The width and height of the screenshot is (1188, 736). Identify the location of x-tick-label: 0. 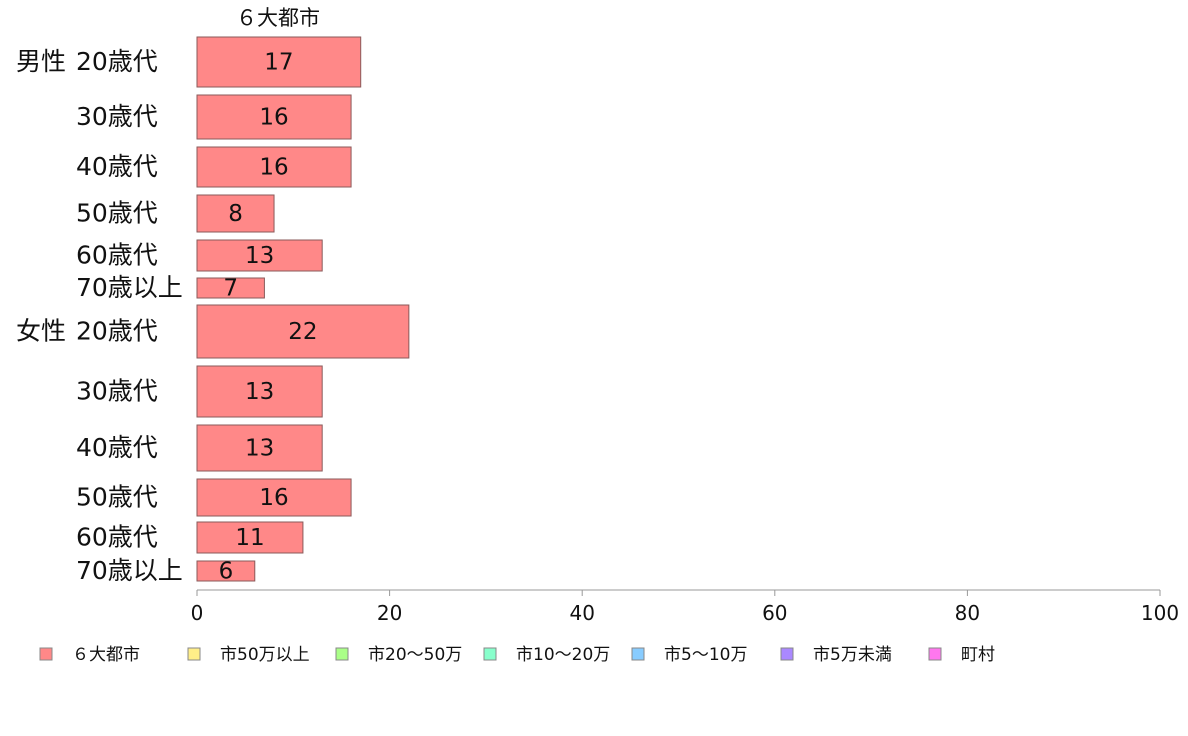
(197, 613).